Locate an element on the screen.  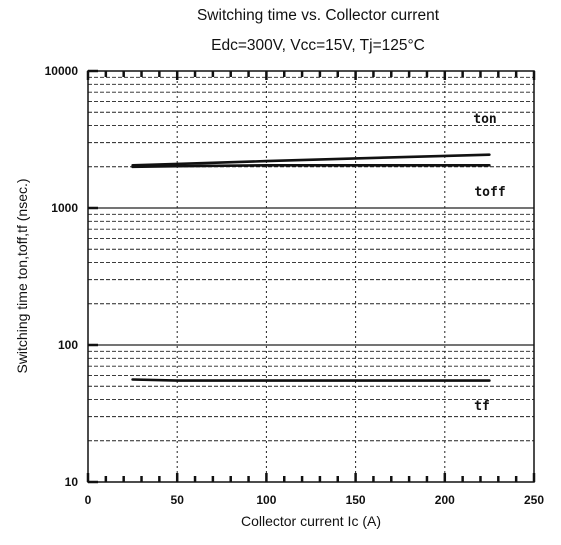
y-axis: 10 100 1000 10000 is located at coordinates (71, 276).